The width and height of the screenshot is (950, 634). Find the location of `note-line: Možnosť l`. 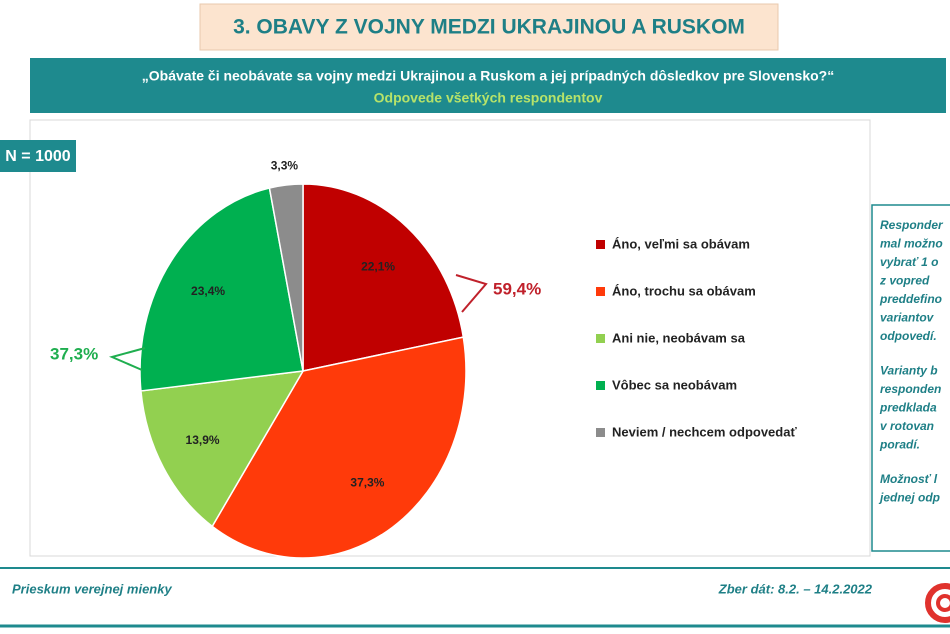

note-line: Možnosť l is located at coordinates (909, 479).